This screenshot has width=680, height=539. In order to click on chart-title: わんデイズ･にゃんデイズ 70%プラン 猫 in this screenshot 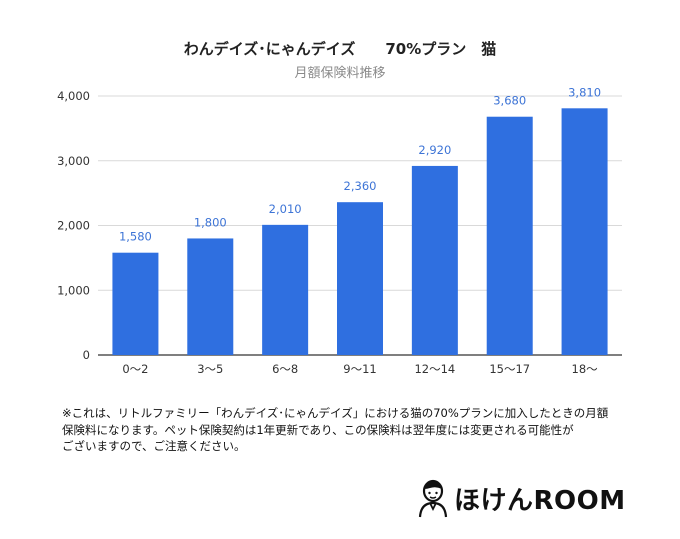, I will do `click(340, 49)`.